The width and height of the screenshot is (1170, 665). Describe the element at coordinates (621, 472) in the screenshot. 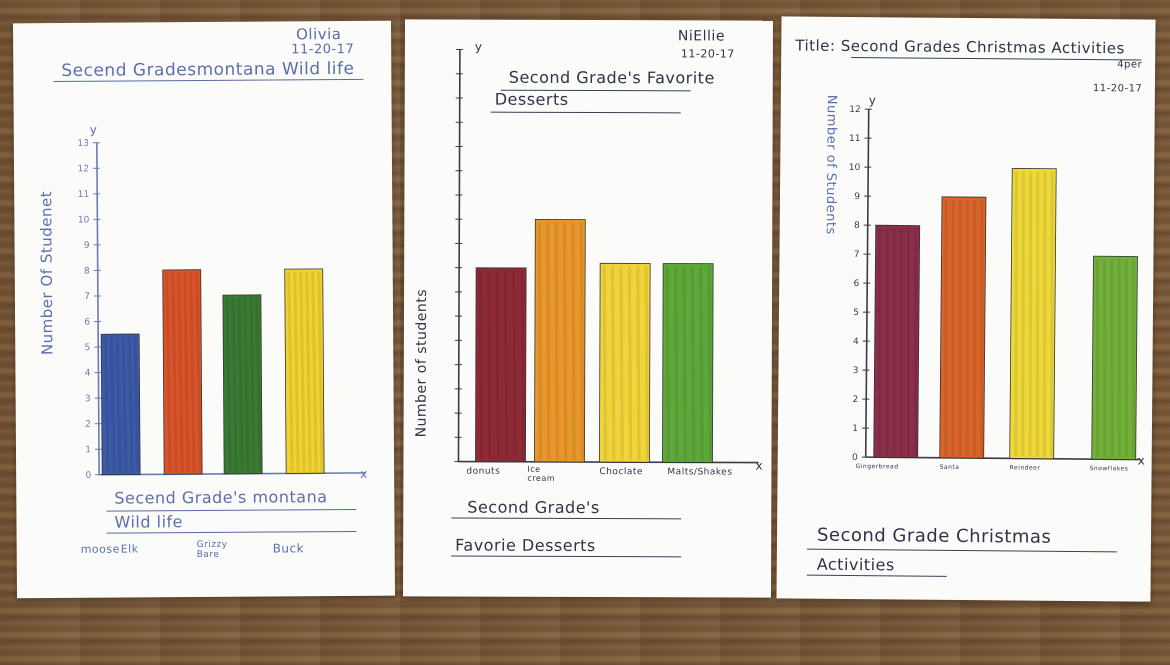

I see `category-label: Choclate` at that location.